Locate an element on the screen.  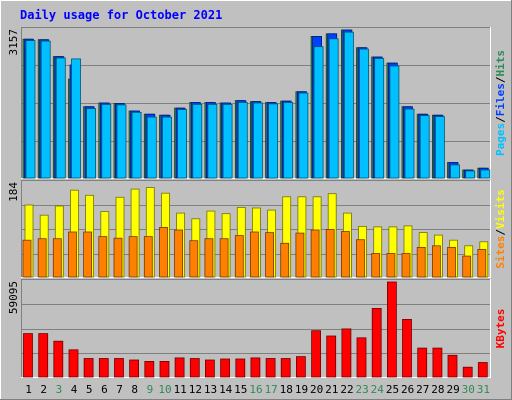
x-tick-label-2: 2 is located at coordinates (43, 389).